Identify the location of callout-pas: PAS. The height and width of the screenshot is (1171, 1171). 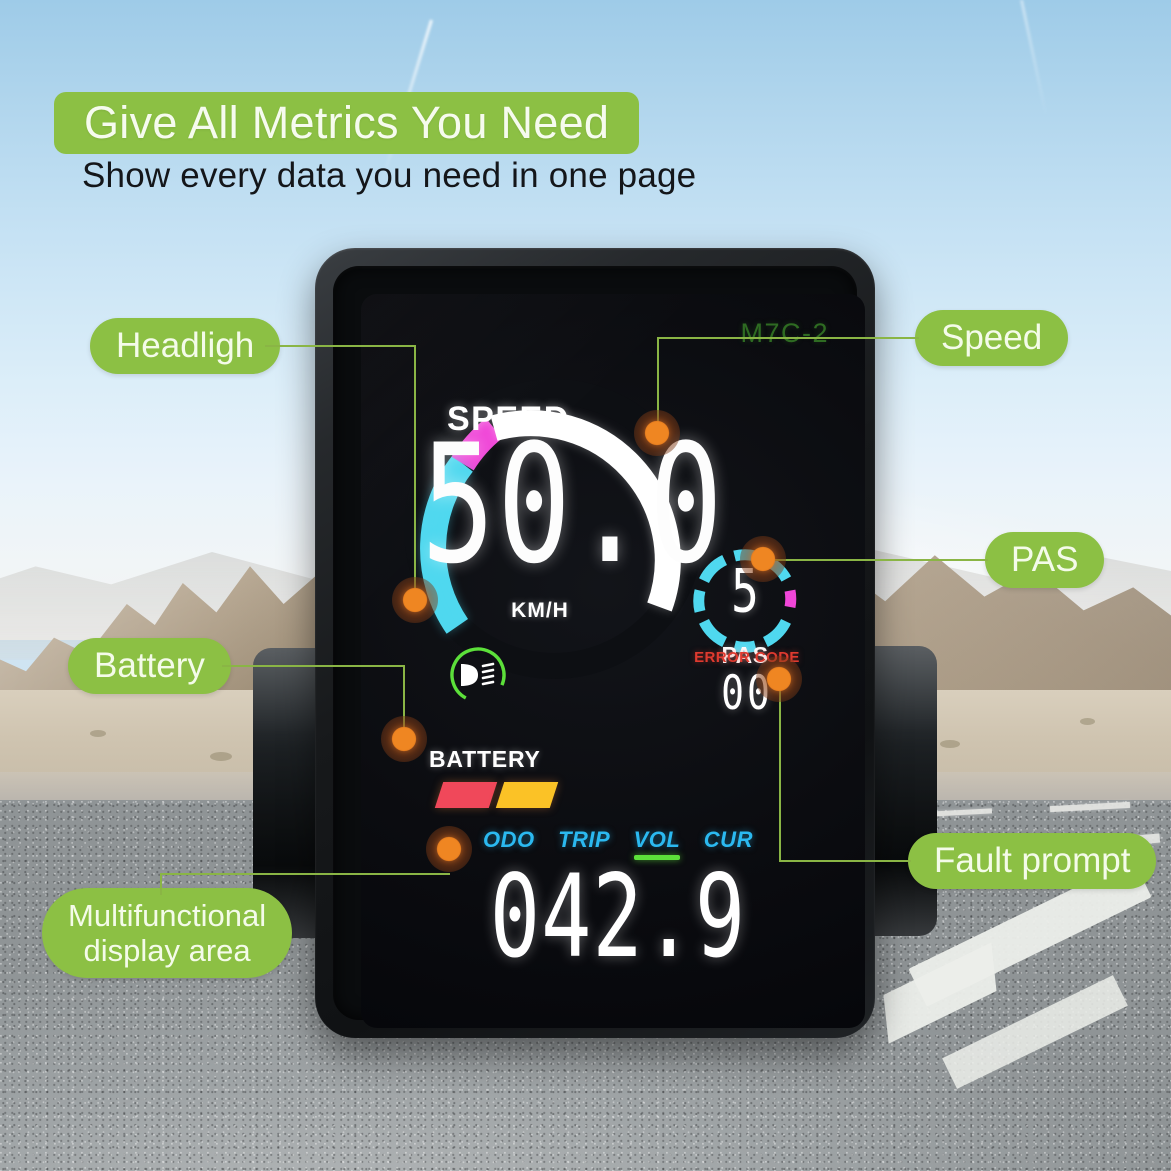
(1045, 560).